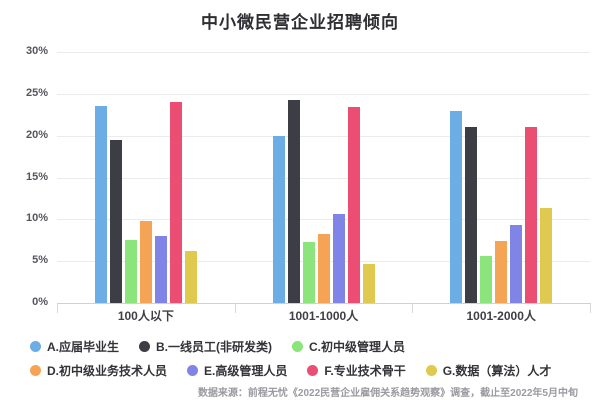  What do you see at coordinates (36, 92) in the screenshot?
I see `y-tick-label: 25%` at bounding box center [36, 92].